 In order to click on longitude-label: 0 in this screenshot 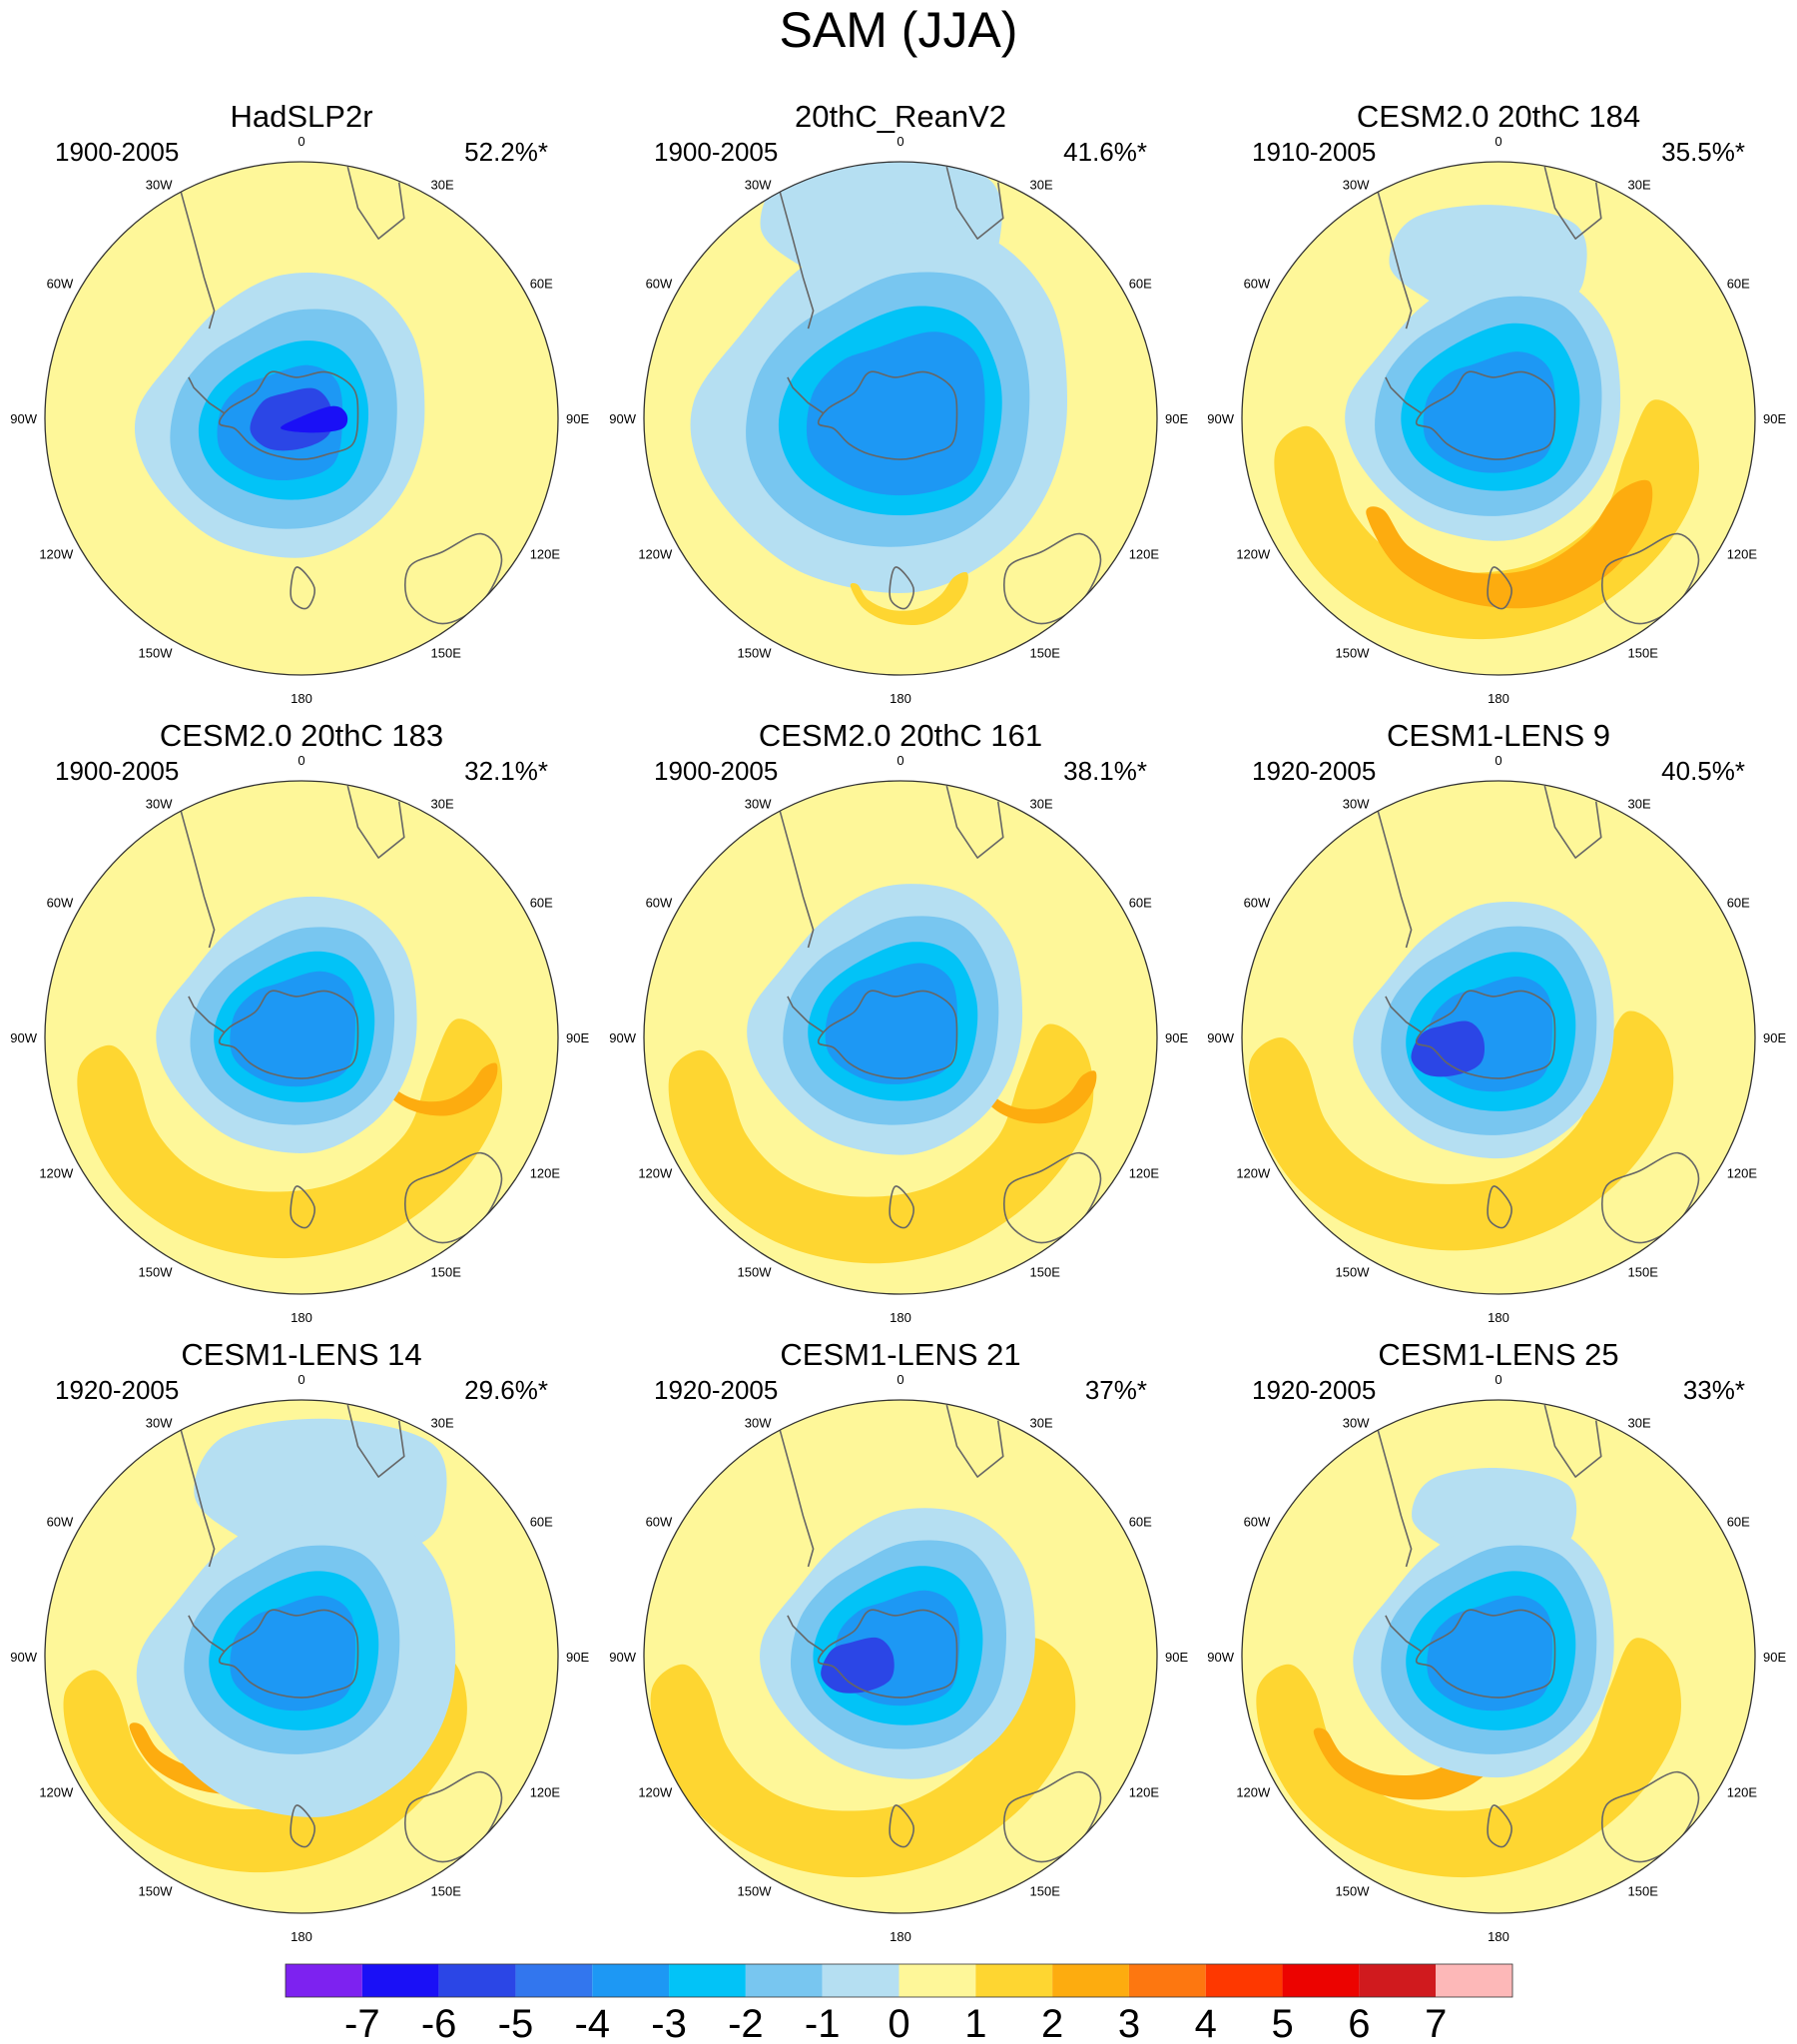, I will do `click(900, 1379)`.